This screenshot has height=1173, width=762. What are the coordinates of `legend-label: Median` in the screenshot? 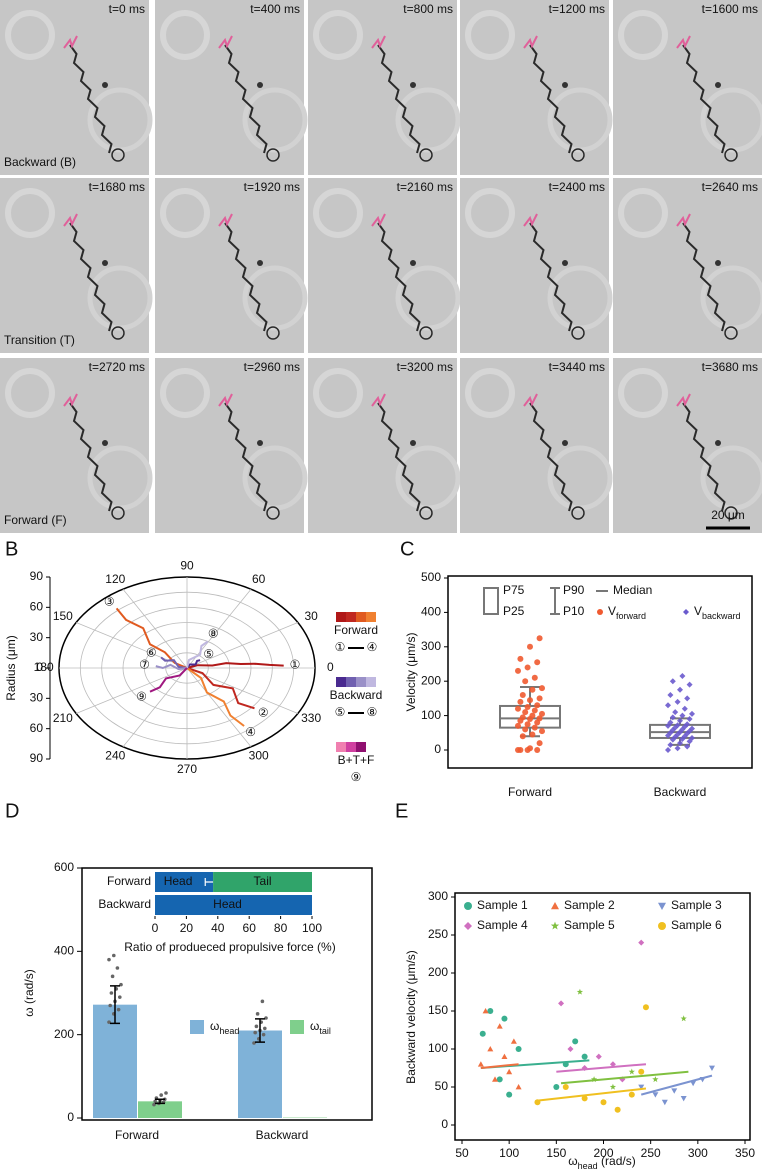 It's located at (632, 590).